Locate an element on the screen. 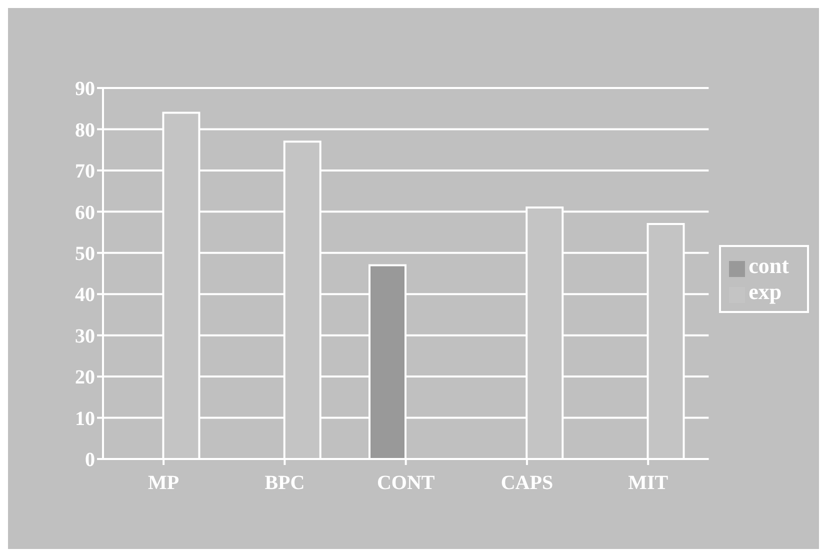 This screenshot has width=827, height=557. y-tick-label: 10 is located at coordinates (85, 419).